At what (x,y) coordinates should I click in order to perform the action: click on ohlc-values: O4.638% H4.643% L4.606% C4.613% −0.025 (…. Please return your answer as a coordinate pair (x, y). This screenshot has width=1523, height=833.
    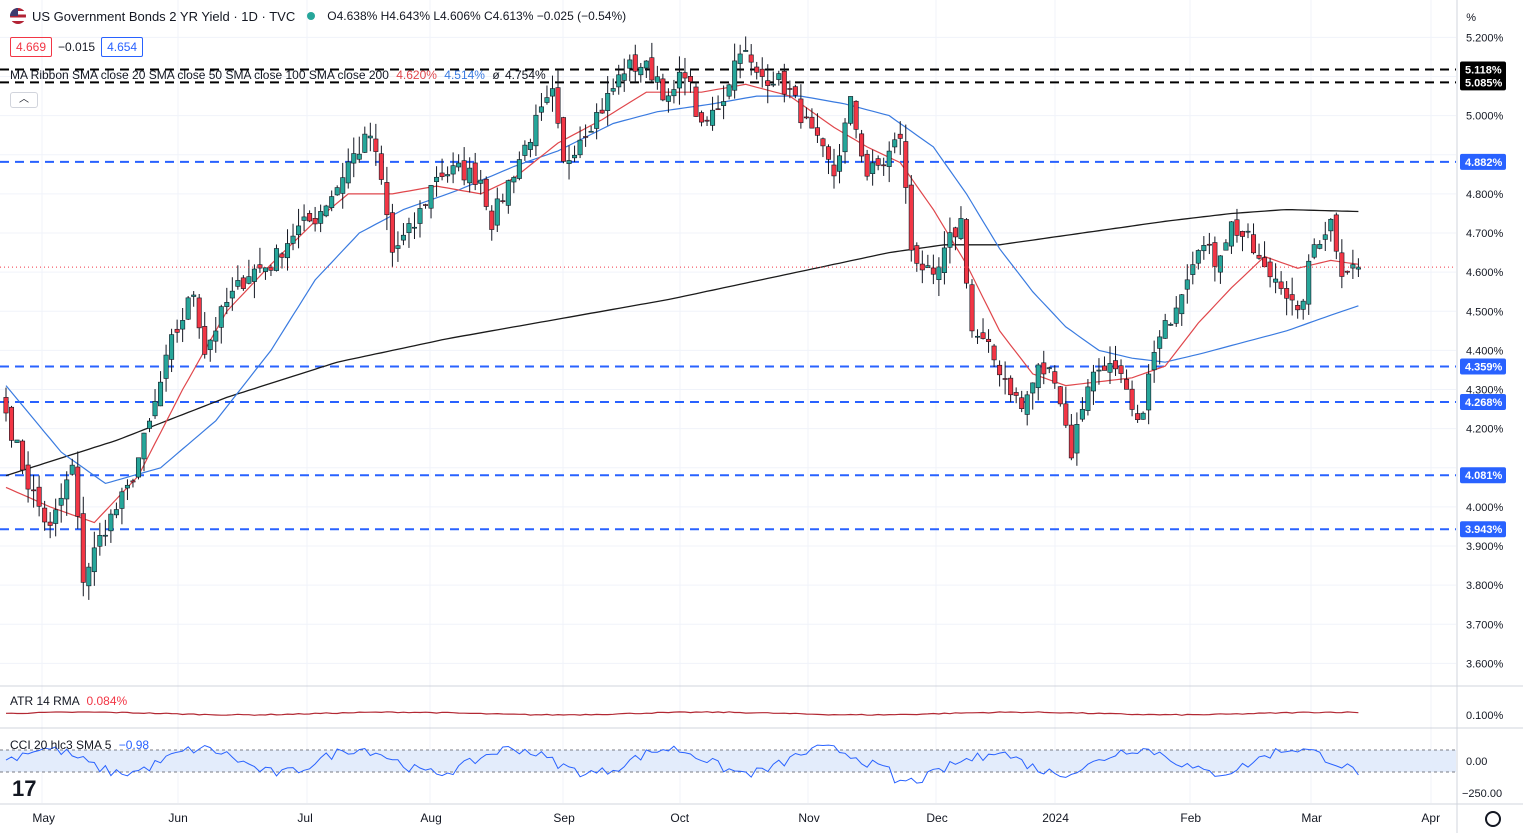
    Looking at the image, I should click on (477, 16).